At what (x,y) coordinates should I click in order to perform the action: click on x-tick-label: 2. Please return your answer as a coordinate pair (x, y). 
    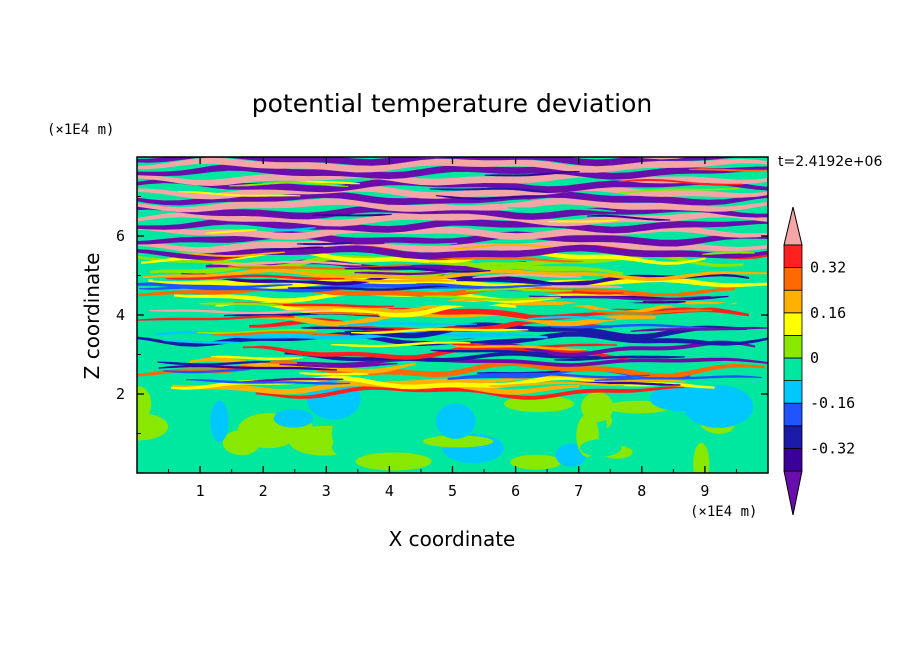
    Looking at the image, I should click on (263, 491).